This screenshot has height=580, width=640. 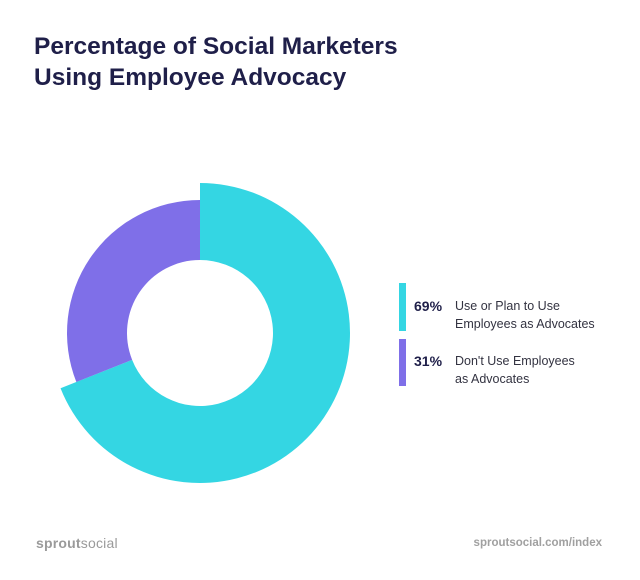 I want to click on legend-label-use-line-1: Use or Plan to Use, so click(x=507, y=306).